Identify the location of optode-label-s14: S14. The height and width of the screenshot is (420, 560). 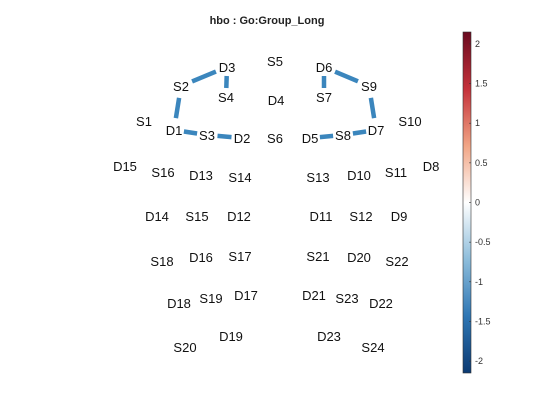
(239, 177).